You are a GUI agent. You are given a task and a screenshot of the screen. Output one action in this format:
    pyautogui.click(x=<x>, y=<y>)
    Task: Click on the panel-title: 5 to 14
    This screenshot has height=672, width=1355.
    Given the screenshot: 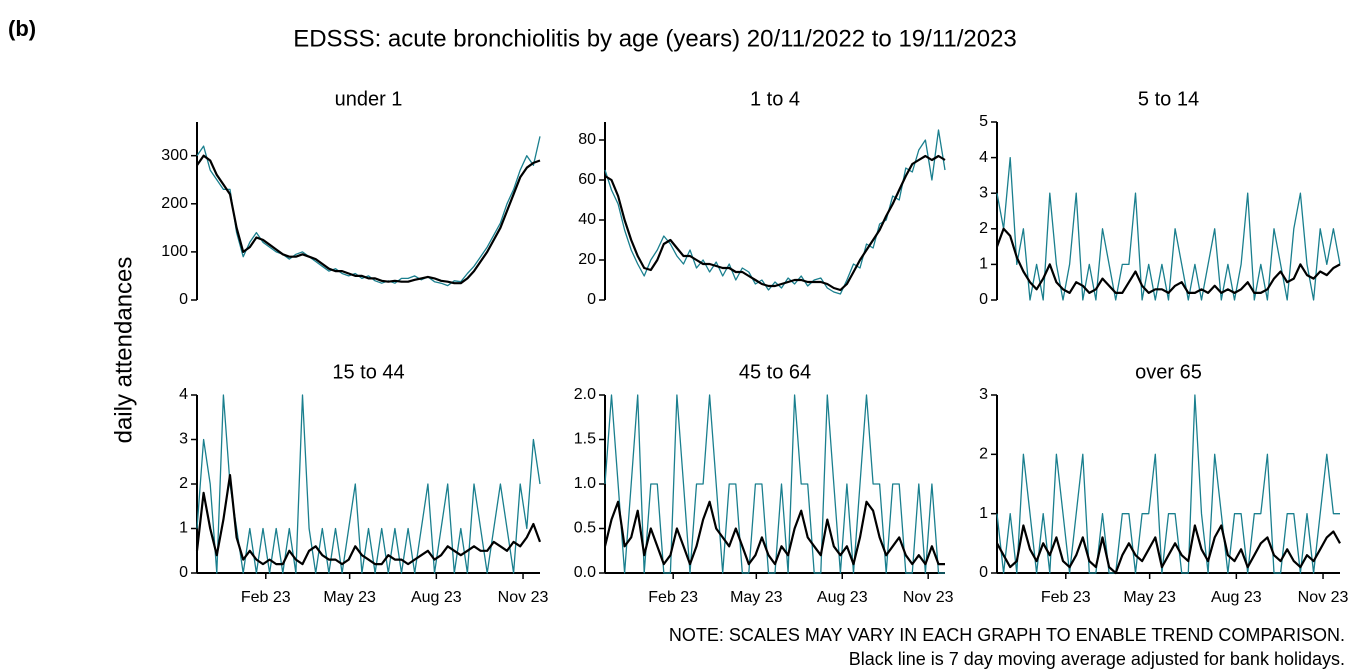 What is the action you would take?
    pyautogui.click(x=1168, y=99)
    